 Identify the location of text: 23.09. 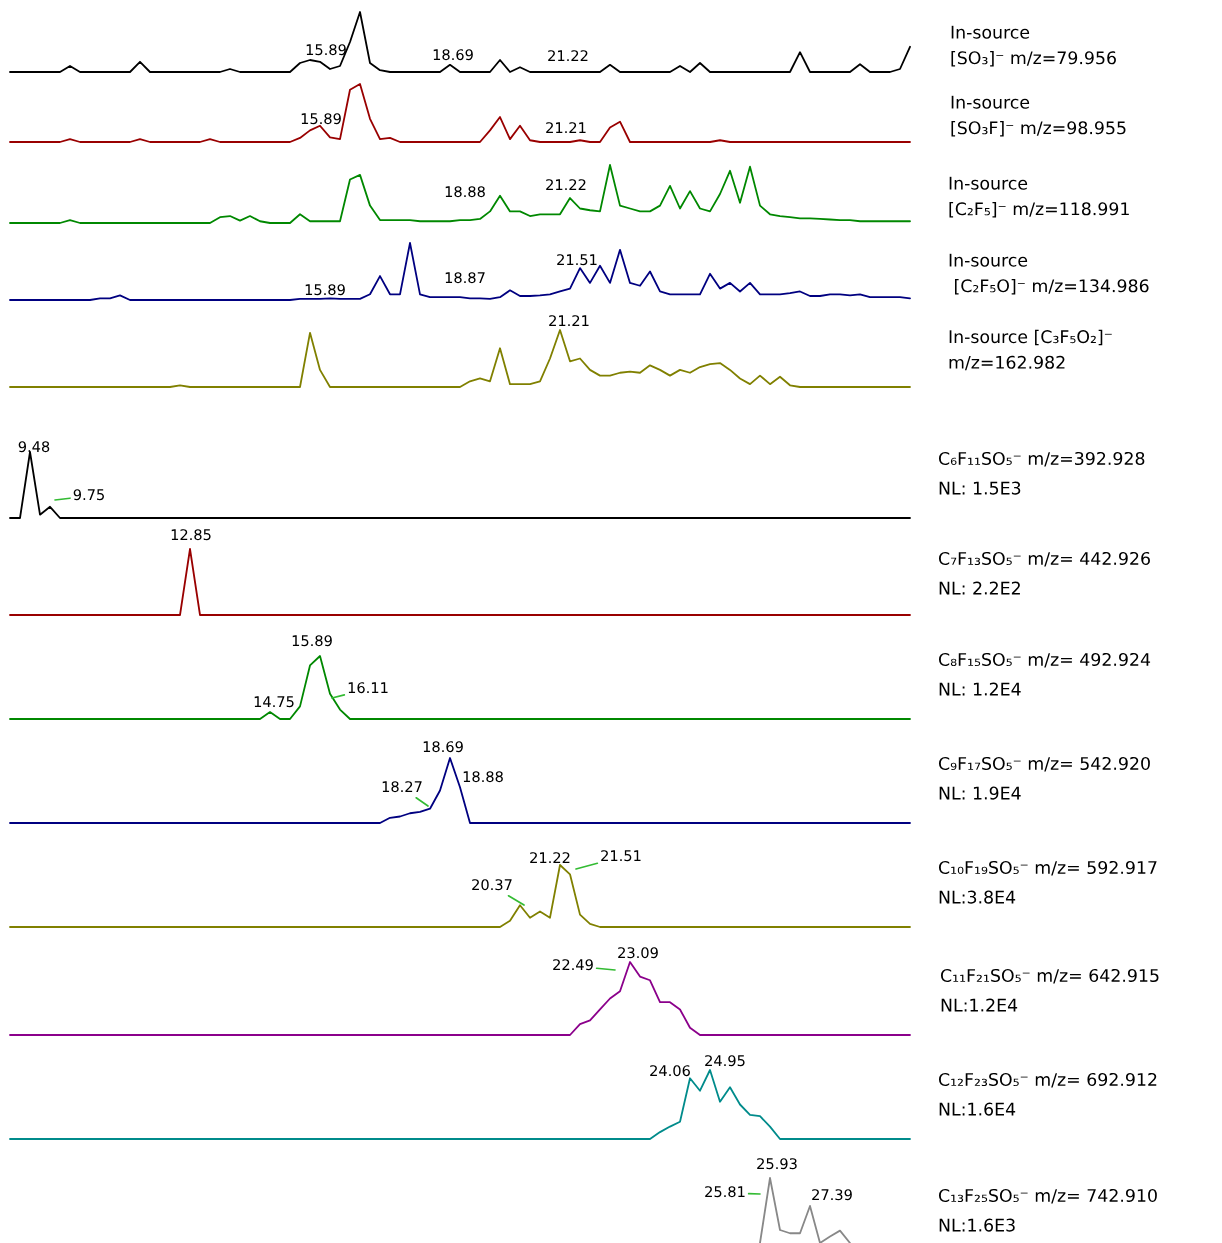
(638, 953).